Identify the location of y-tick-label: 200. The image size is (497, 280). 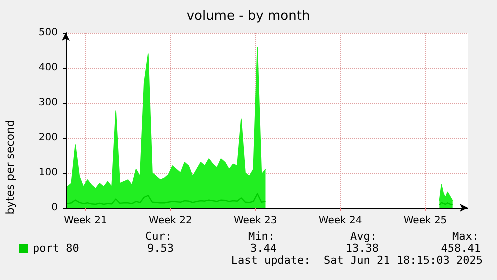
(48, 138).